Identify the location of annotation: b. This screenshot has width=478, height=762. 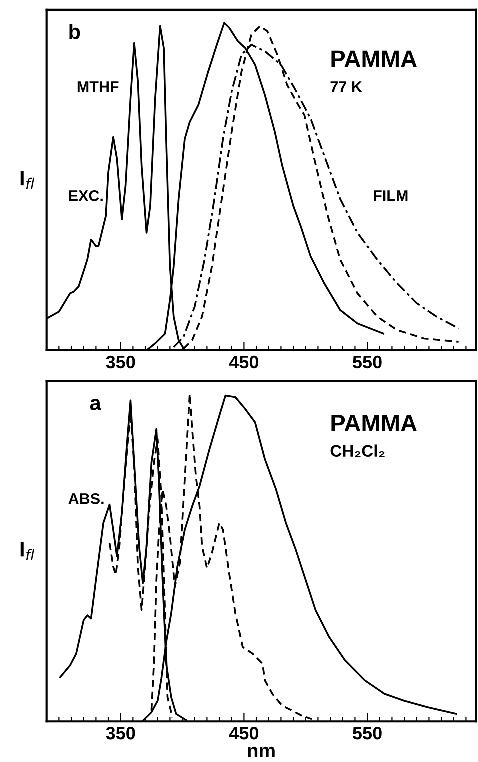
(75, 32).